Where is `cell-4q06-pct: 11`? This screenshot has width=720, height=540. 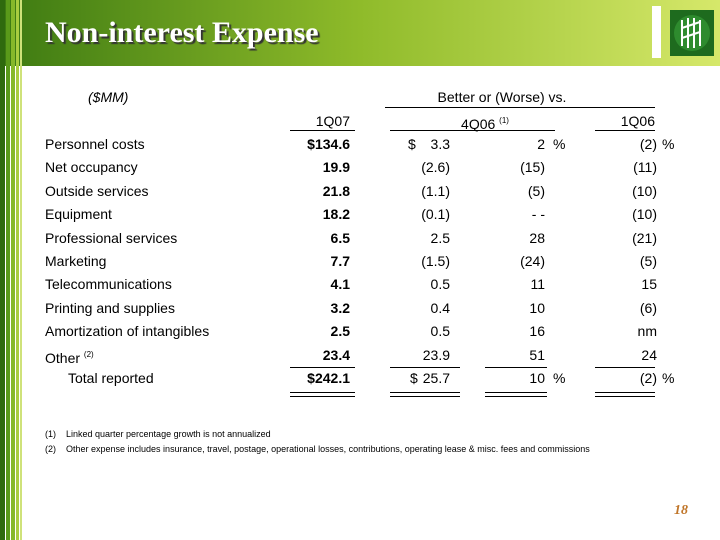 cell-4q06-pct: 11 is located at coordinates (537, 284).